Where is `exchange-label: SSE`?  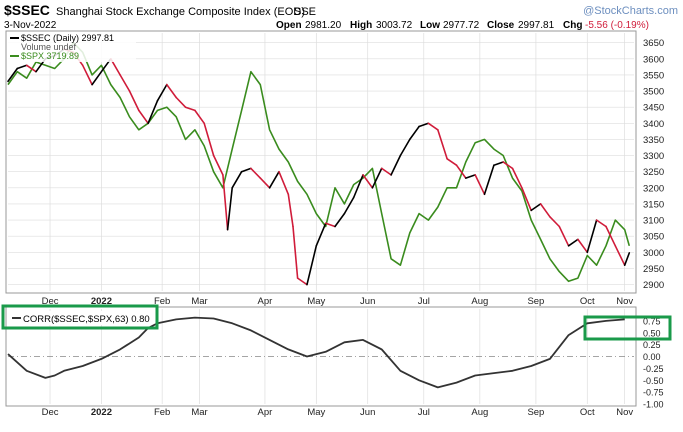
exchange-label: SSE is located at coordinates (305, 12).